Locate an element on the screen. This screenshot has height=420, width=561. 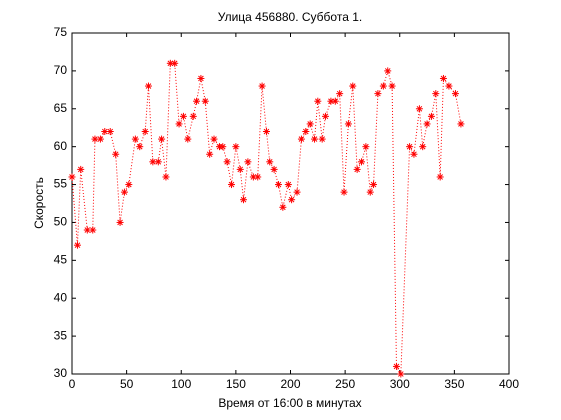
y-tick-label: 35 is located at coordinates (61, 335).